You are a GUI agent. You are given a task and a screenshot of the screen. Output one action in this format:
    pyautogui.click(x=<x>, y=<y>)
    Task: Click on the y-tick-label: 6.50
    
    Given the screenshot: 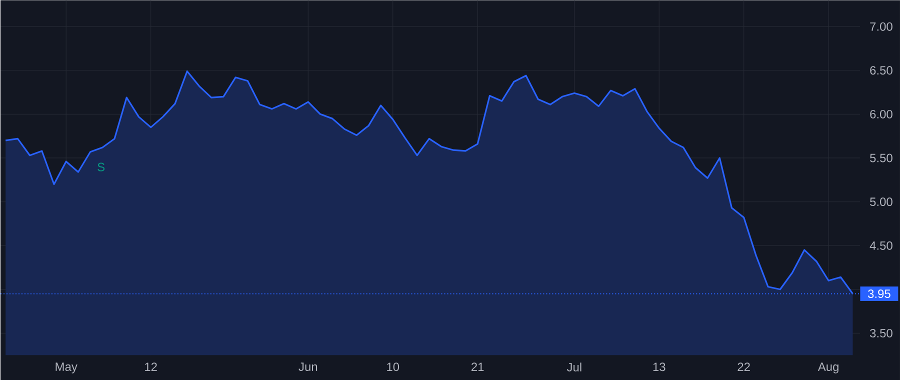 What is the action you would take?
    pyautogui.click(x=881, y=70)
    